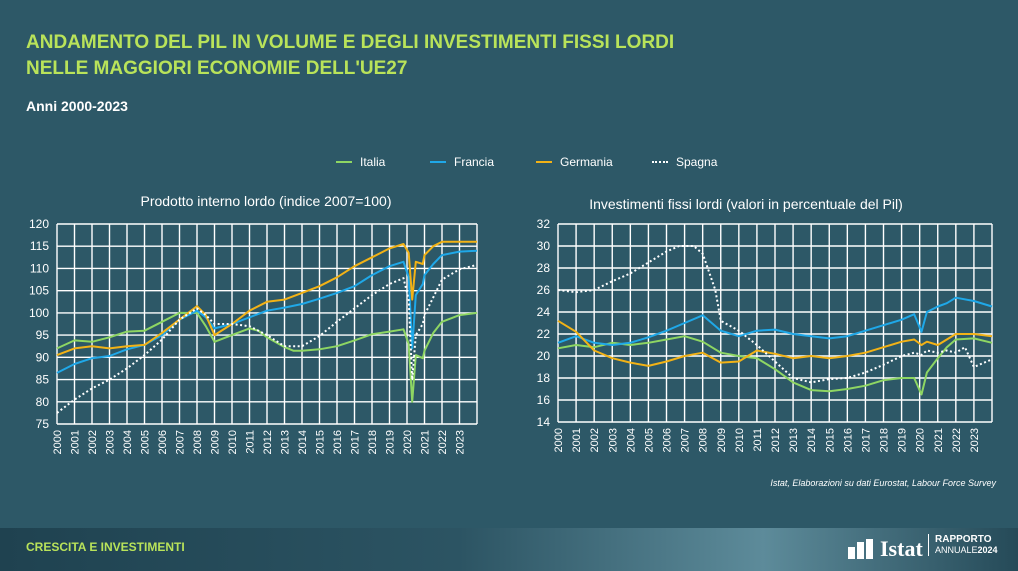 The height and width of the screenshot is (571, 1018). Describe the element at coordinates (39, 246) in the screenshot. I see `y-tick-label: 115` at that location.